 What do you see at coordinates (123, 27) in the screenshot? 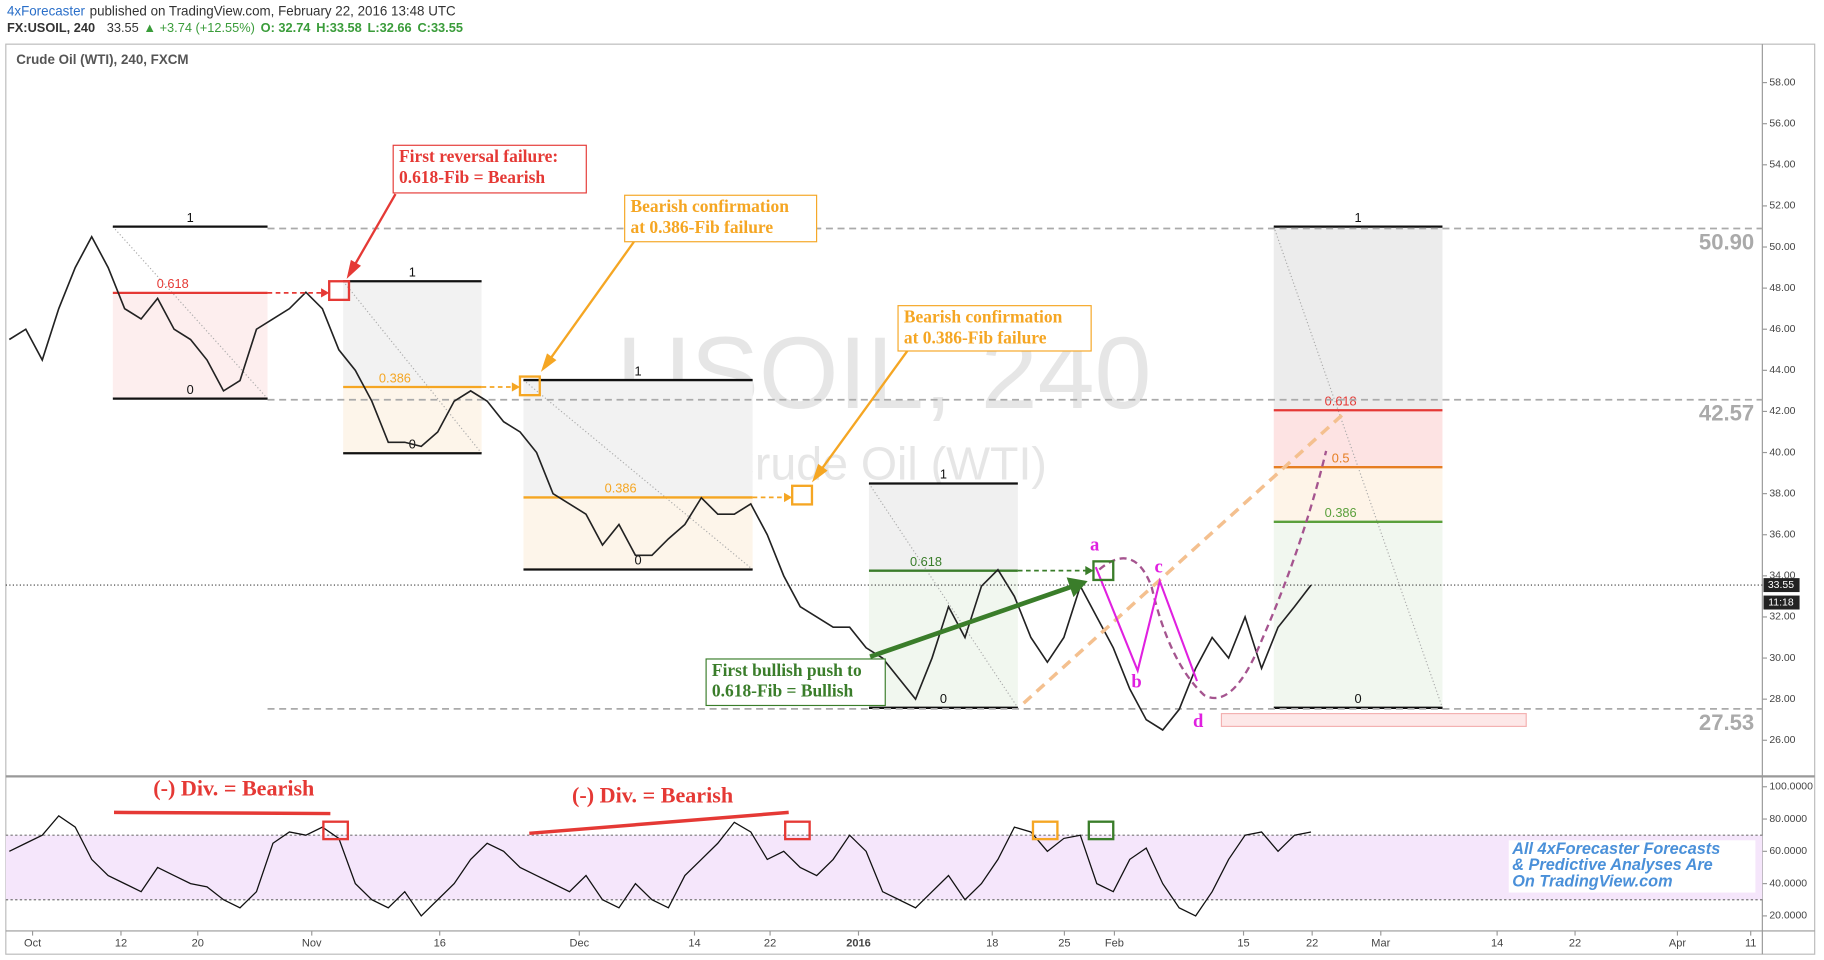
I see `text-part: 33.55` at bounding box center [123, 27].